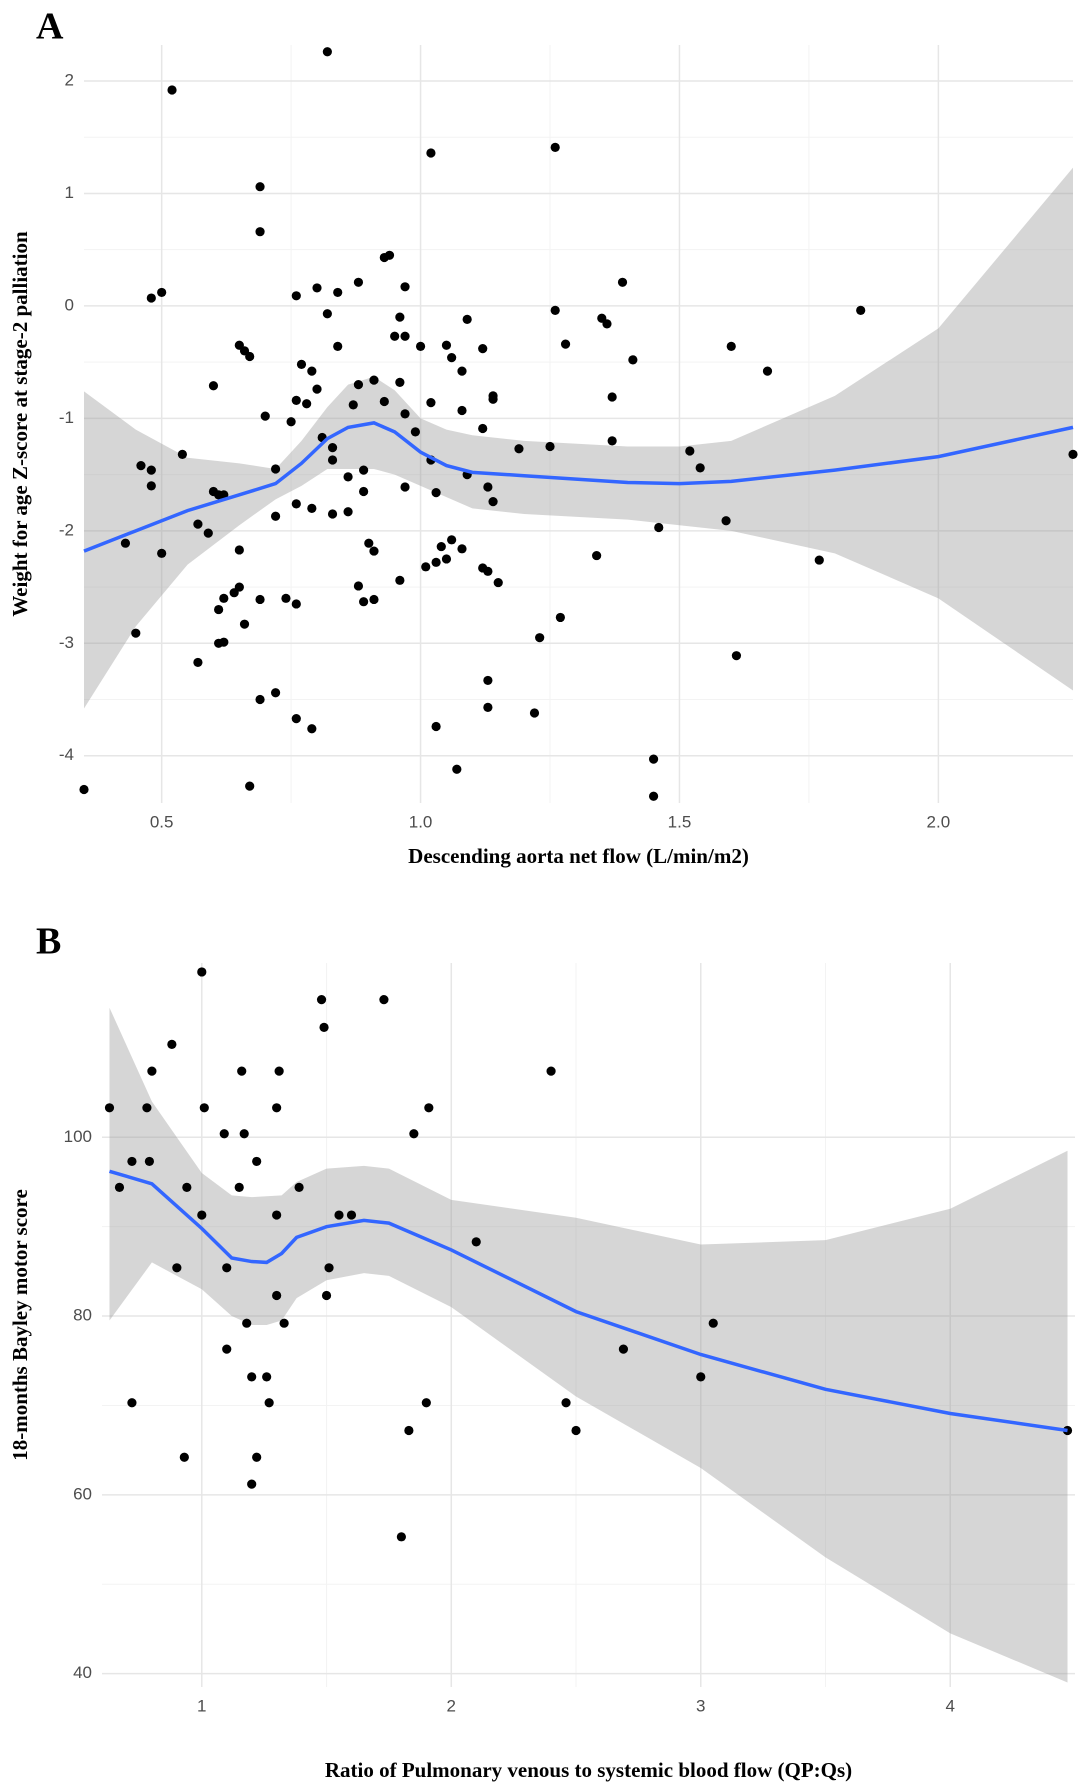 The height and width of the screenshot is (1787, 1090). What do you see at coordinates (700, 1705) in the screenshot?
I see `x-tick-label: 3` at bounding box center [700, 1705].